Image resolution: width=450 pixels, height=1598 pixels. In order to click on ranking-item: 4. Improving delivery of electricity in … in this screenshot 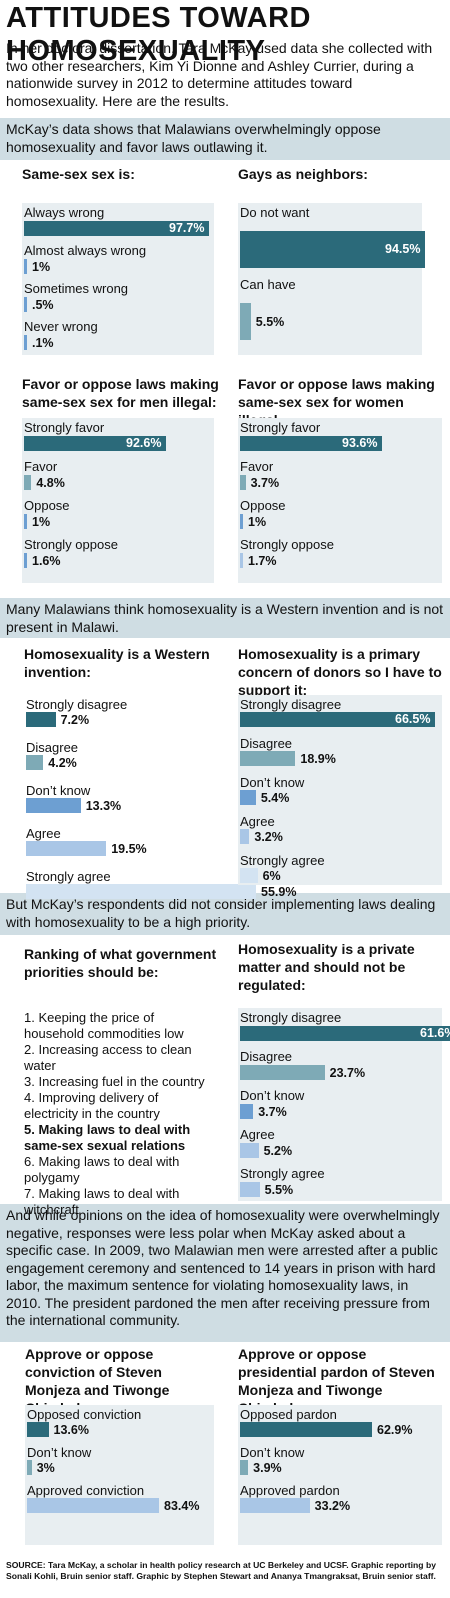, I will do `click(92, 1105)`.